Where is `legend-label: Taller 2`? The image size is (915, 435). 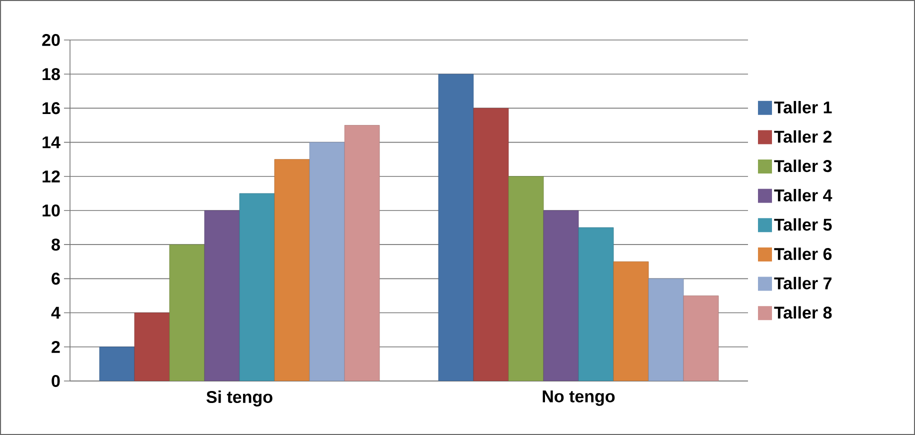
legend-label: Taller 2 is located at coordinates (803, 136).